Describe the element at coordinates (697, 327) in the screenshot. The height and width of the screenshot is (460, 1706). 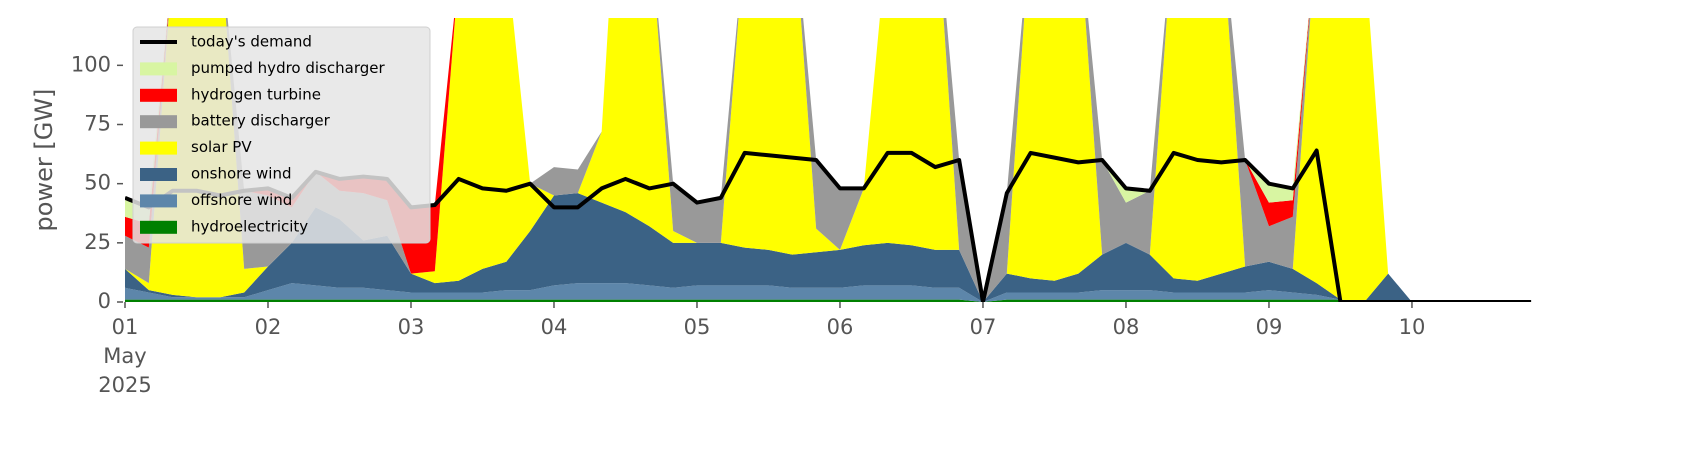
I see `x-tick-label: 05` at that location.